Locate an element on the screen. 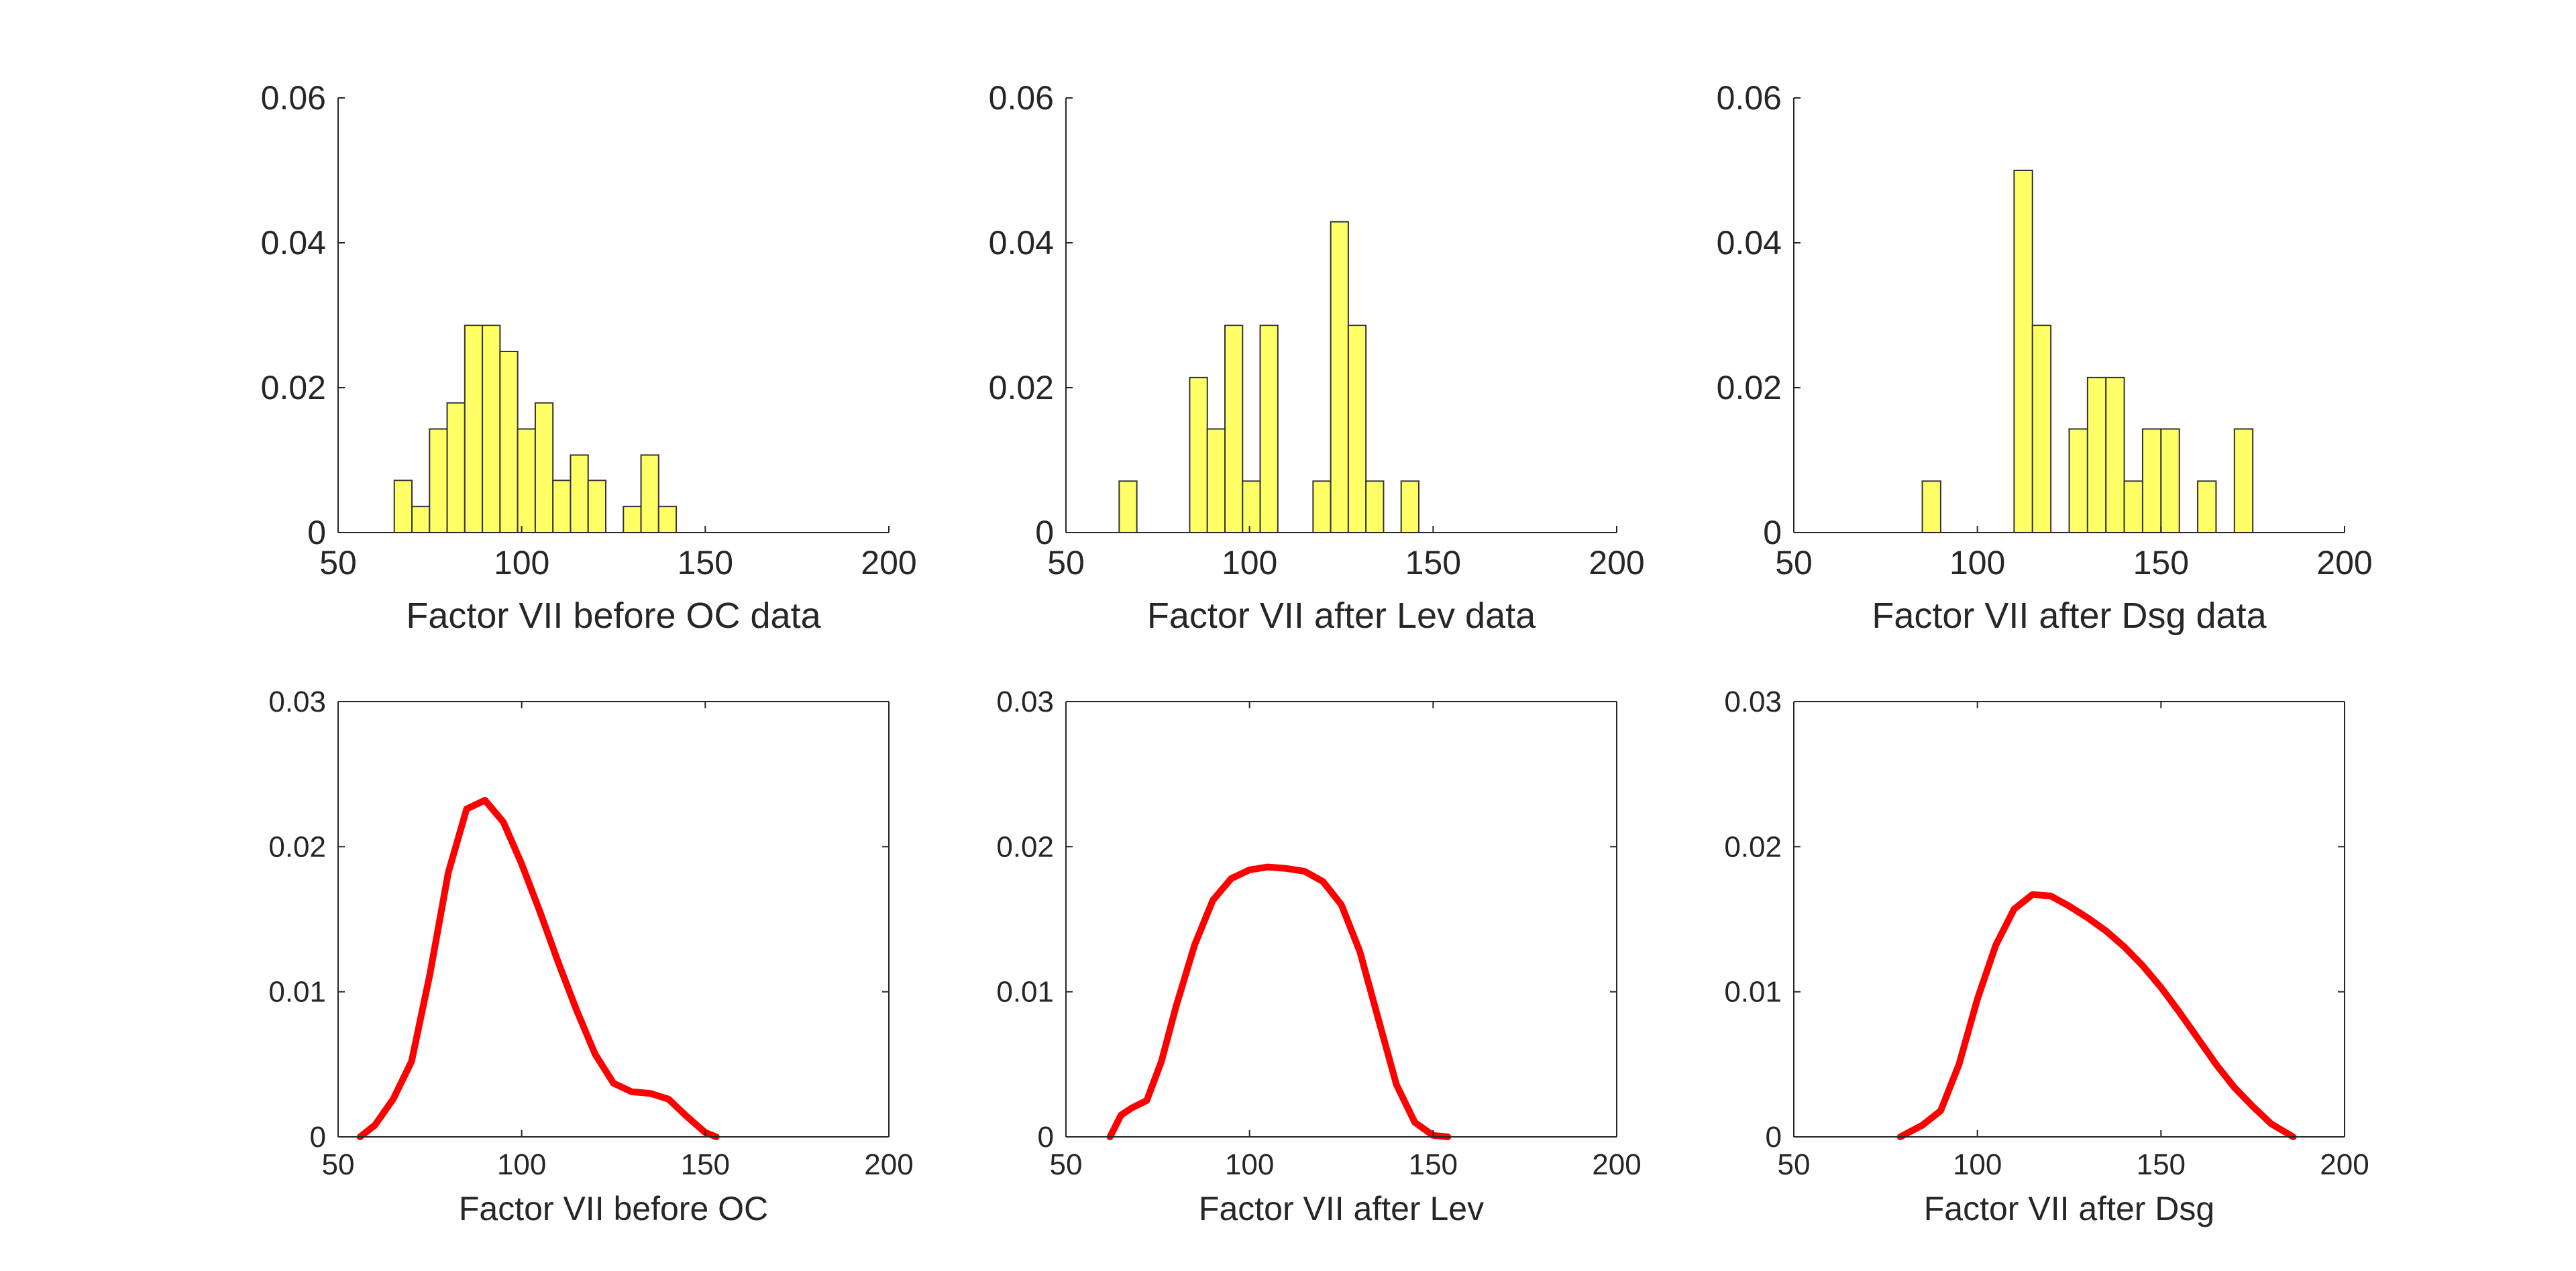  x-axis-label: Factor VII before OC data is located at coordinates (613, 616).